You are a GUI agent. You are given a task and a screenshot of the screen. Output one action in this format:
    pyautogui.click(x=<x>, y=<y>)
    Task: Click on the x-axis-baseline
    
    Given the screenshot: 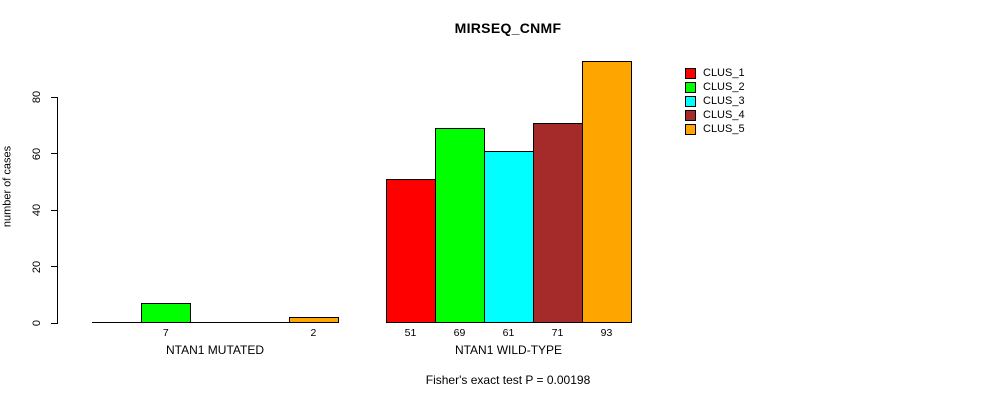 What is the action you would take?
    pyautogui.click(x=215, y=322)
    